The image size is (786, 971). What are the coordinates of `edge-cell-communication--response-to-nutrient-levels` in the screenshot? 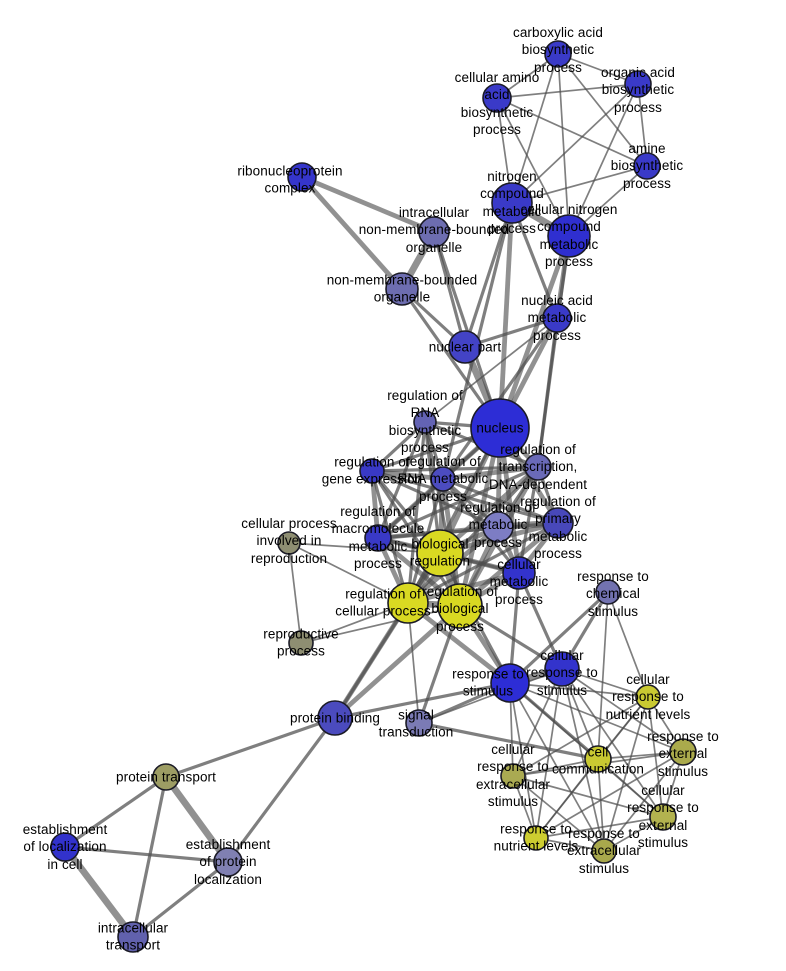 It's located at (567, 798).